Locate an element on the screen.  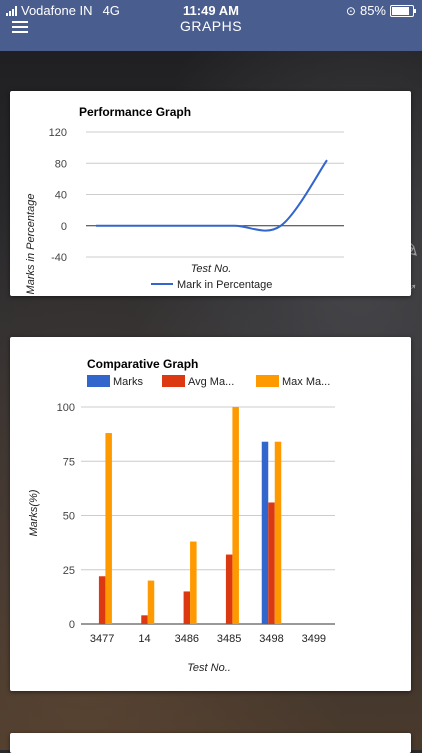
chart-title: Performance Graph is located at coordinates (135, 112).